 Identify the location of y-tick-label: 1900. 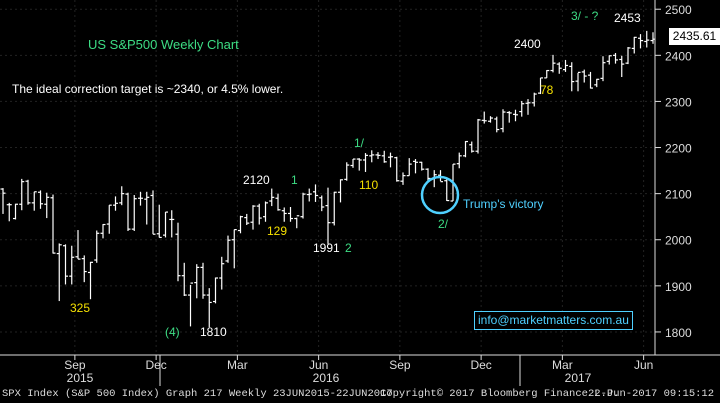
(678, 287).